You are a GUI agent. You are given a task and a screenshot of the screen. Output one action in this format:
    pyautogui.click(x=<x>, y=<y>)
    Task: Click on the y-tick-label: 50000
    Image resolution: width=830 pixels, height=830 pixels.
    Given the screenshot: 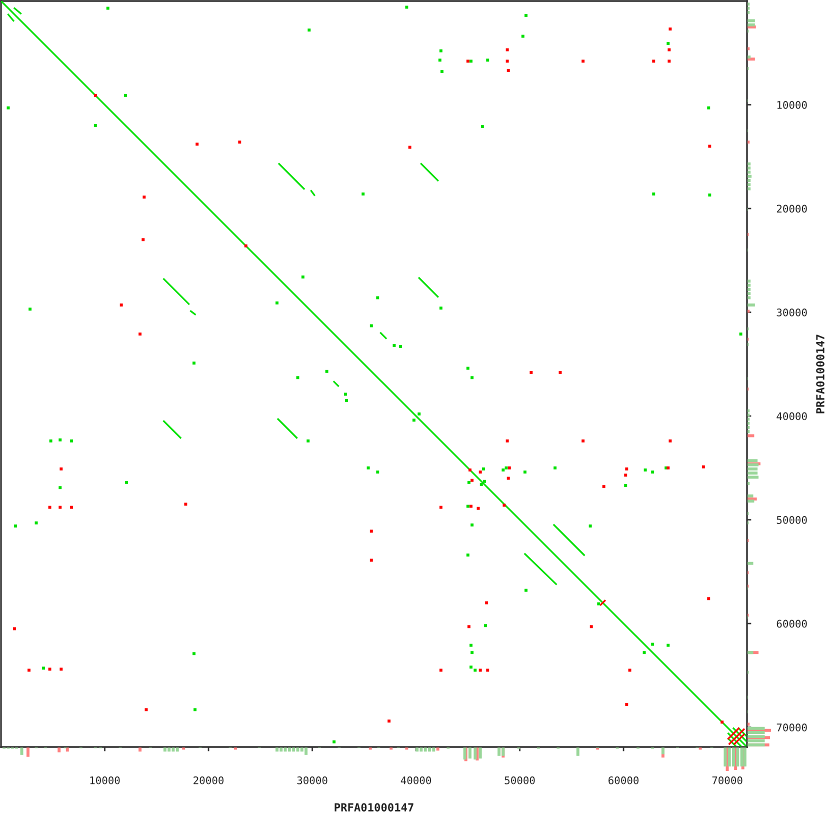 What is the action you would take?
    pyautogui.click(x=791, y=520)
    